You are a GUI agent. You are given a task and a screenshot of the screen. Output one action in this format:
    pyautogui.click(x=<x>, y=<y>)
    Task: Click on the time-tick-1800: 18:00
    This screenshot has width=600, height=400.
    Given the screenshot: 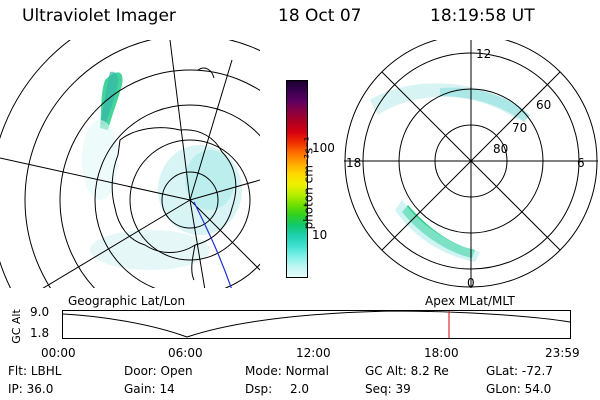 What is the action you would take?
    pyautogui.click(x=441, y=353)
    